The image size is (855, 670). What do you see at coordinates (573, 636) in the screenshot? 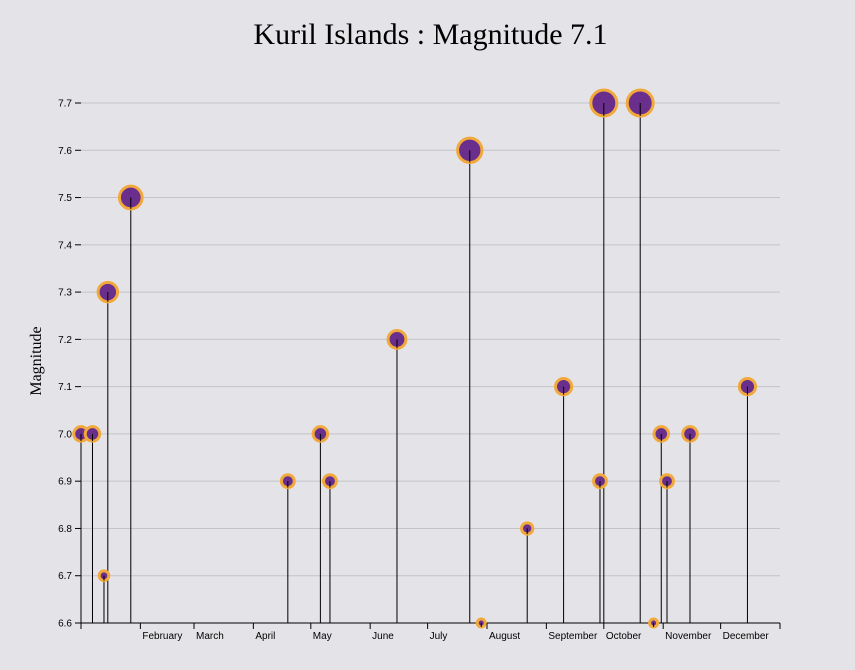
I see `x-tick-label: September` at bounding box center [573, 636].